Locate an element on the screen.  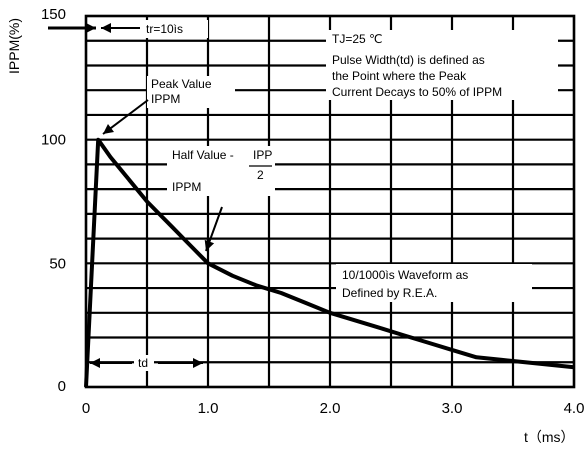
half-value-label: Half Value - is located at coordinates (203, 155).